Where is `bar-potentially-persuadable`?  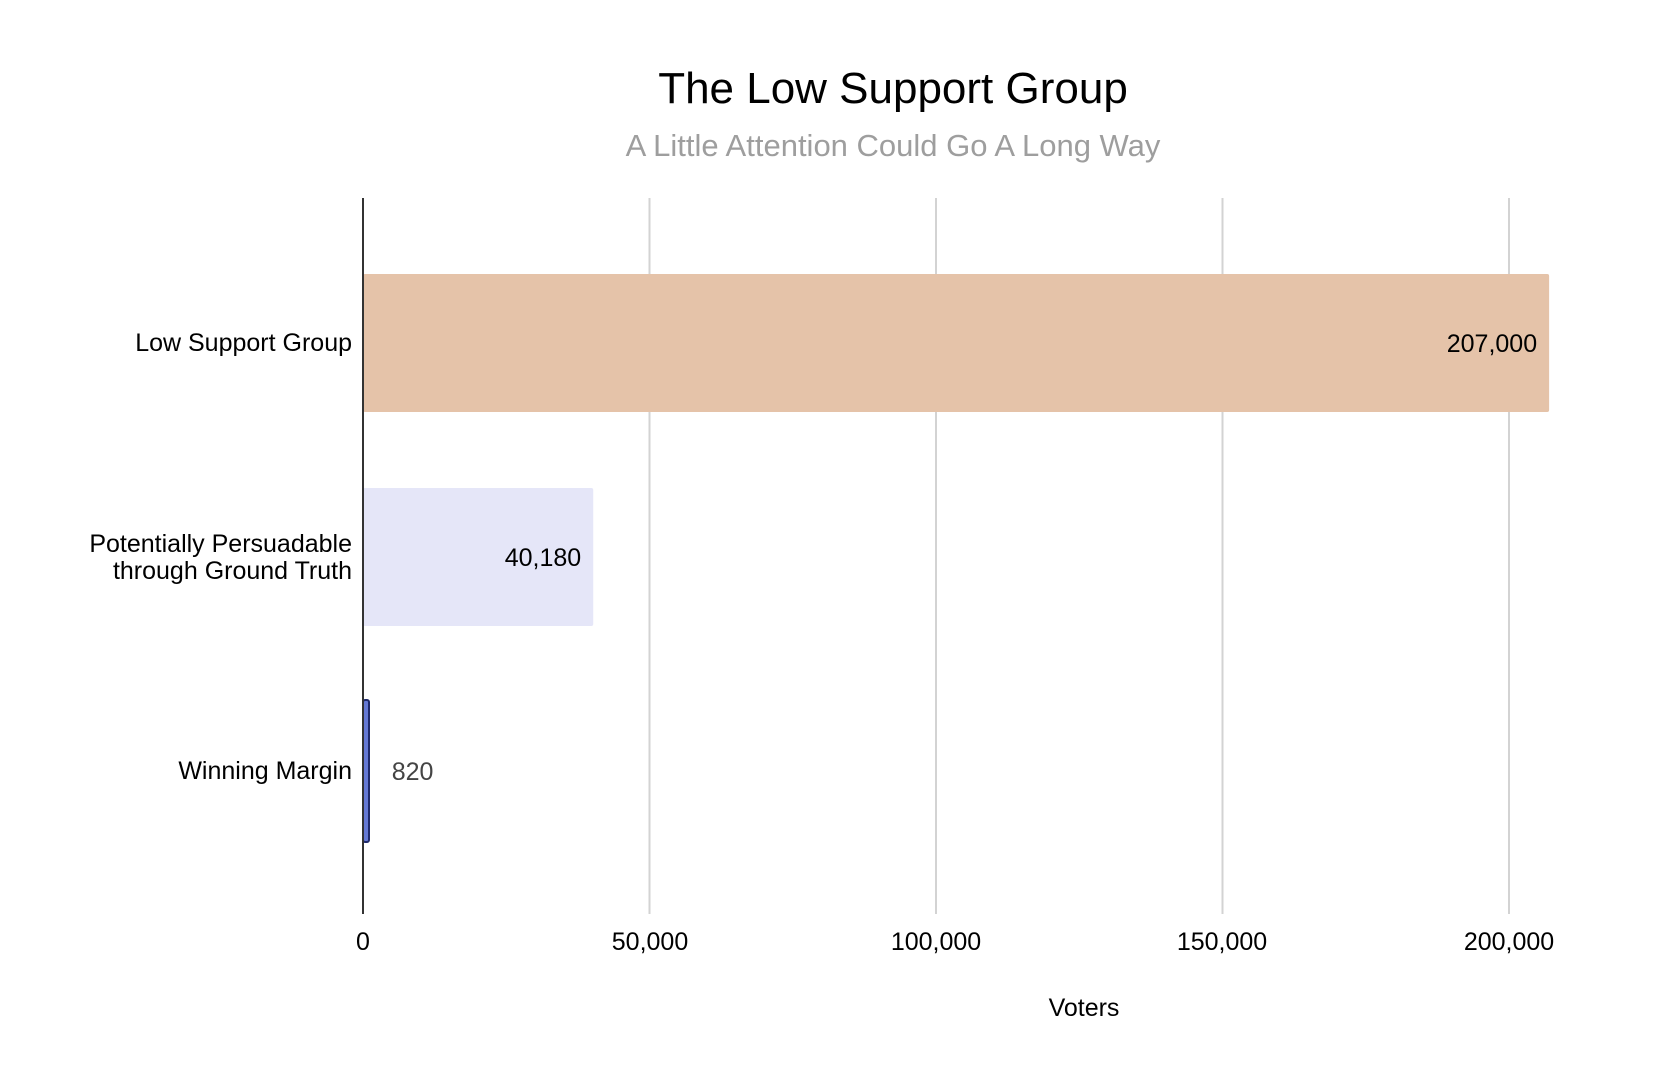 bar-potentially-persuadable is located at coordinates (478, 557).